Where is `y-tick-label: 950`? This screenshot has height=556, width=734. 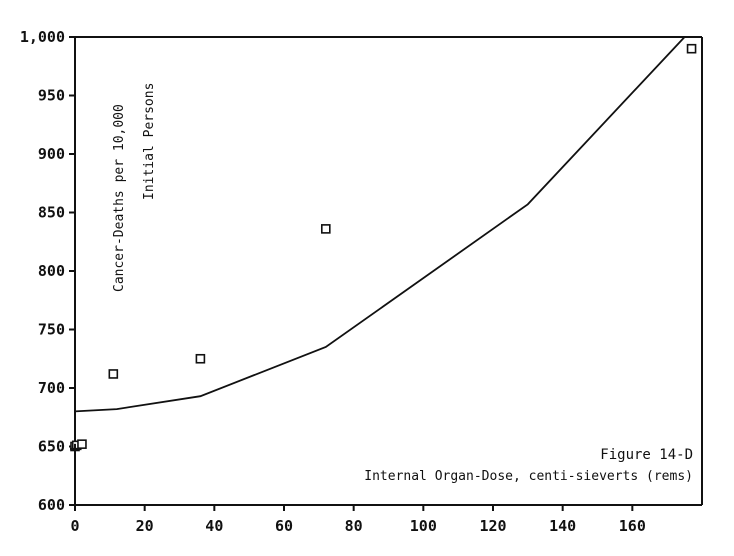
y-tick-label: 950 is located at coordinates (51, 96).